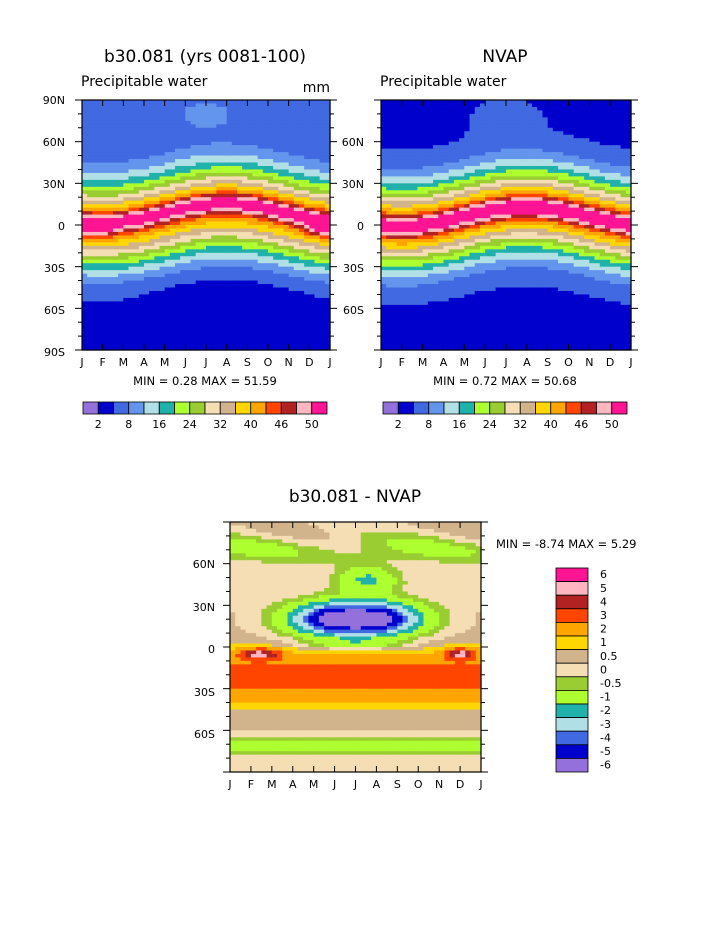 The width and height of the screenshot is (723, 935). What do you see at coordinates (251, 424) in the screenshot?
I see `colorbar-label: 40` at bounding box center [251, 424].